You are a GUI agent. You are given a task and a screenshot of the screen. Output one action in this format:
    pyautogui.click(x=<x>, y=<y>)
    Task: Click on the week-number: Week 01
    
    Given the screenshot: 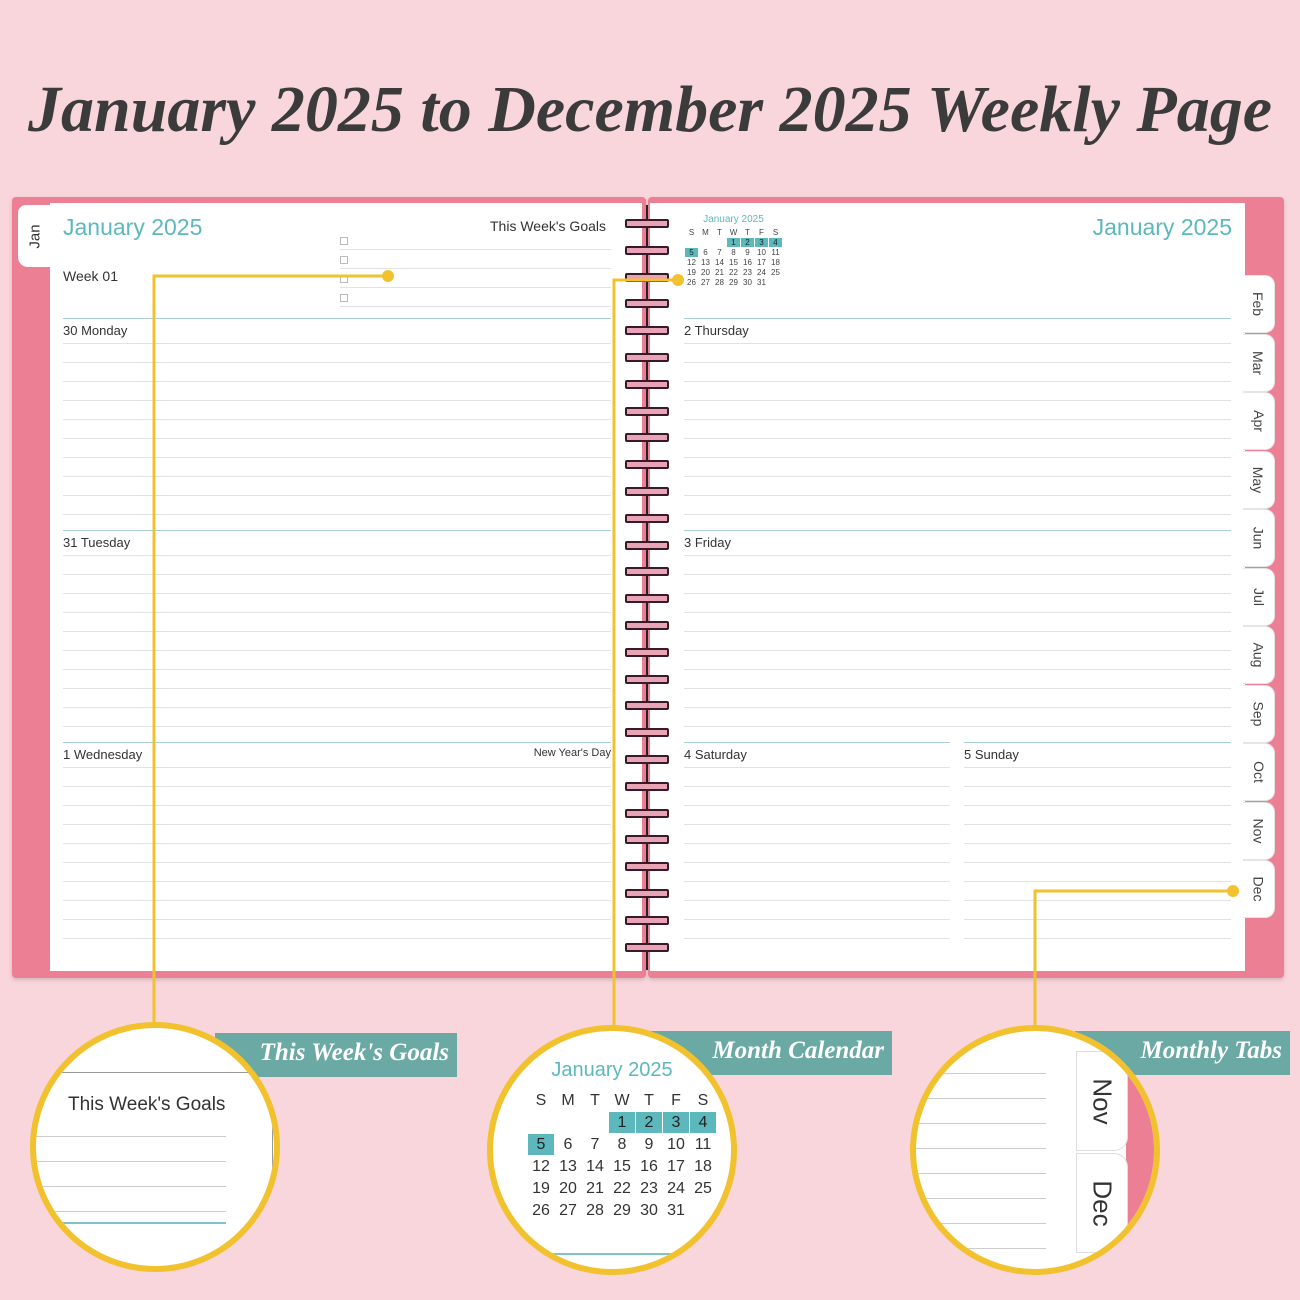 What is the action you would take?
    pyautogui.click(x=90, y=276)
    